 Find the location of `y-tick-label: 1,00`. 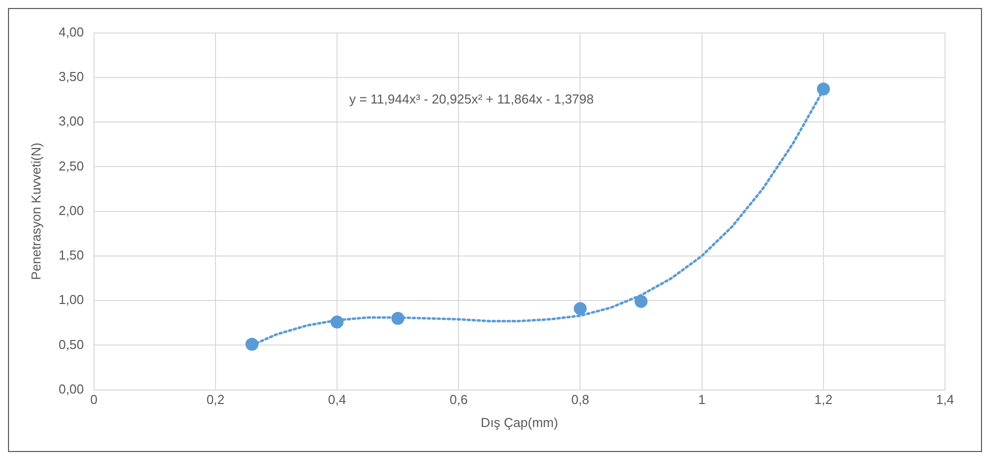

y-tick-label: 1,00 is located at coordinates (71, 300).